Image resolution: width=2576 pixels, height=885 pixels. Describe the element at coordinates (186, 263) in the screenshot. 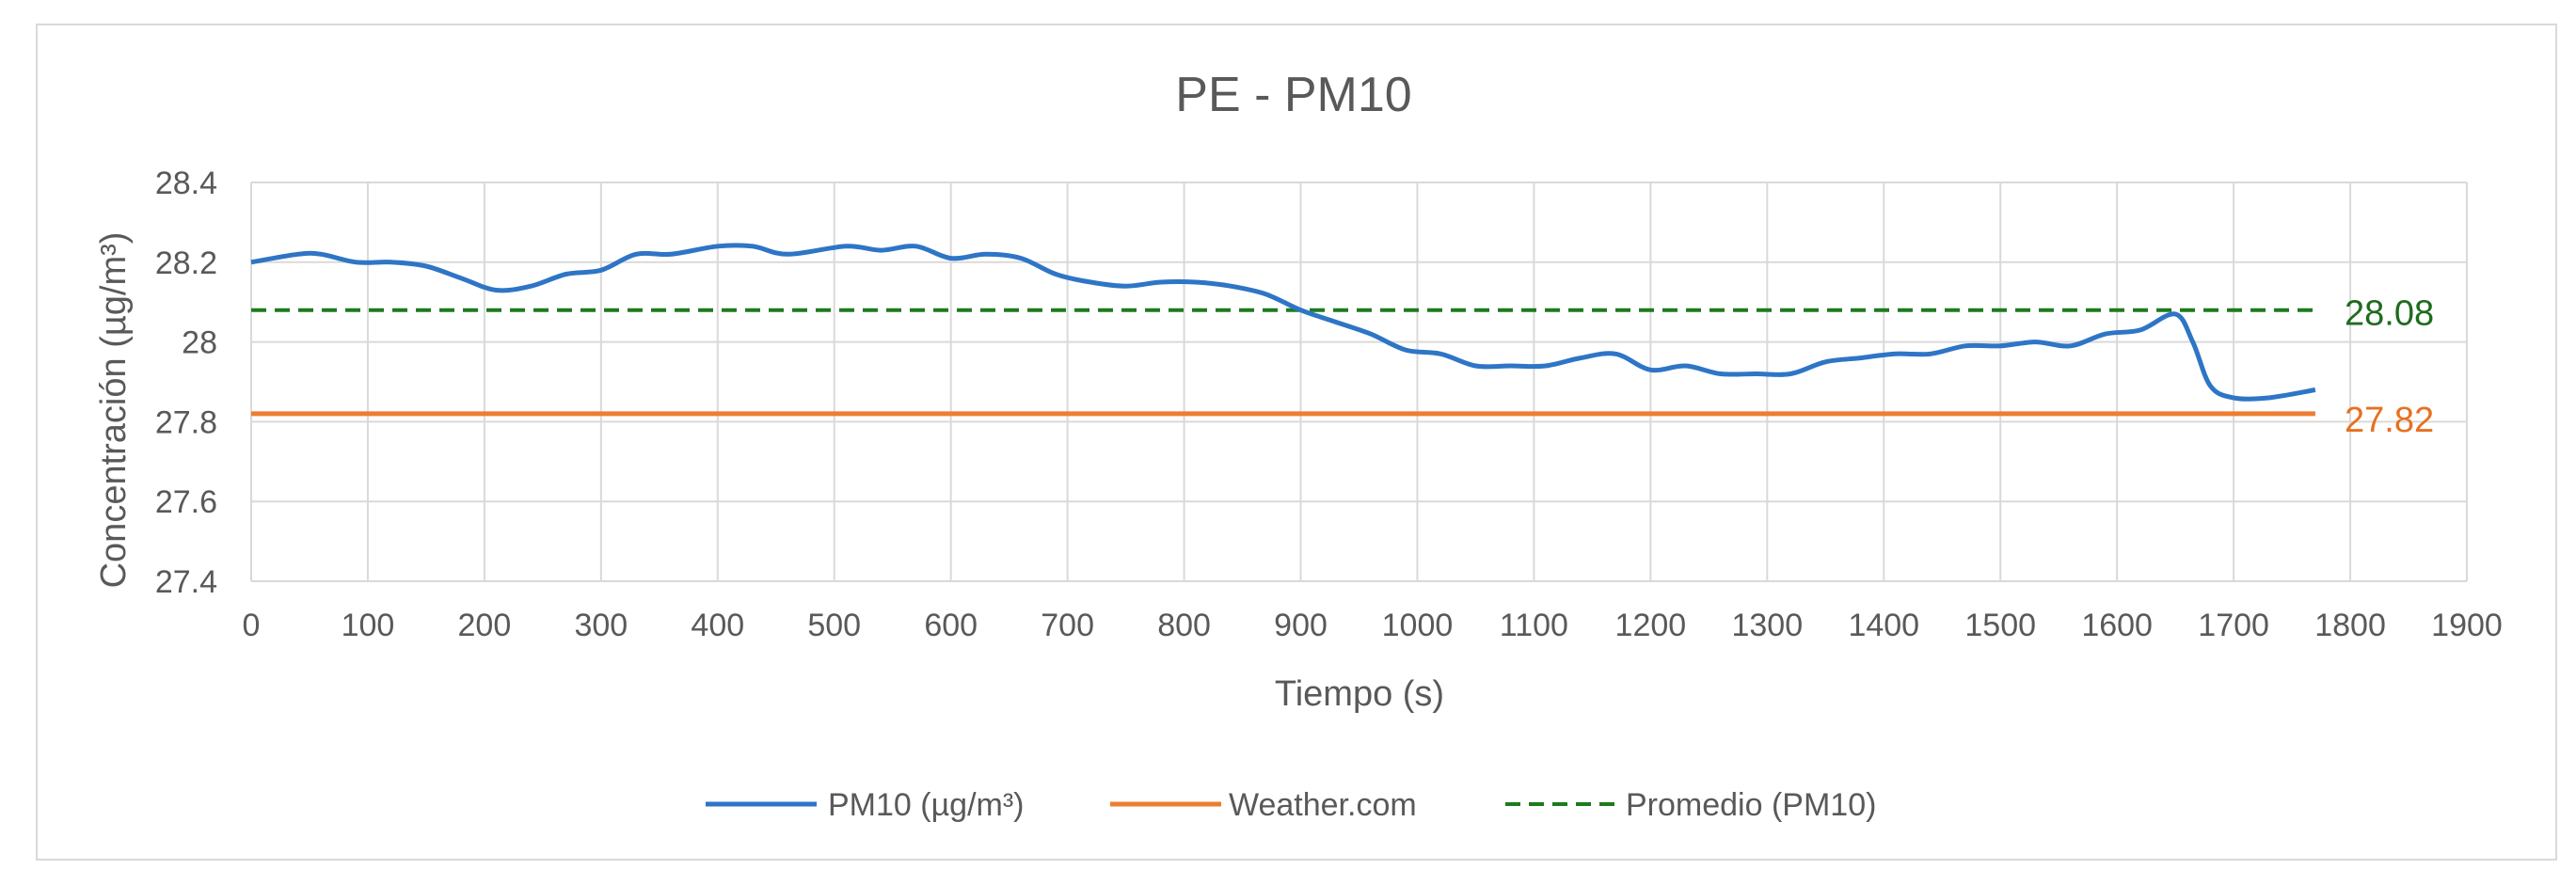

I see `y-tick-label: 28.2` at that location.